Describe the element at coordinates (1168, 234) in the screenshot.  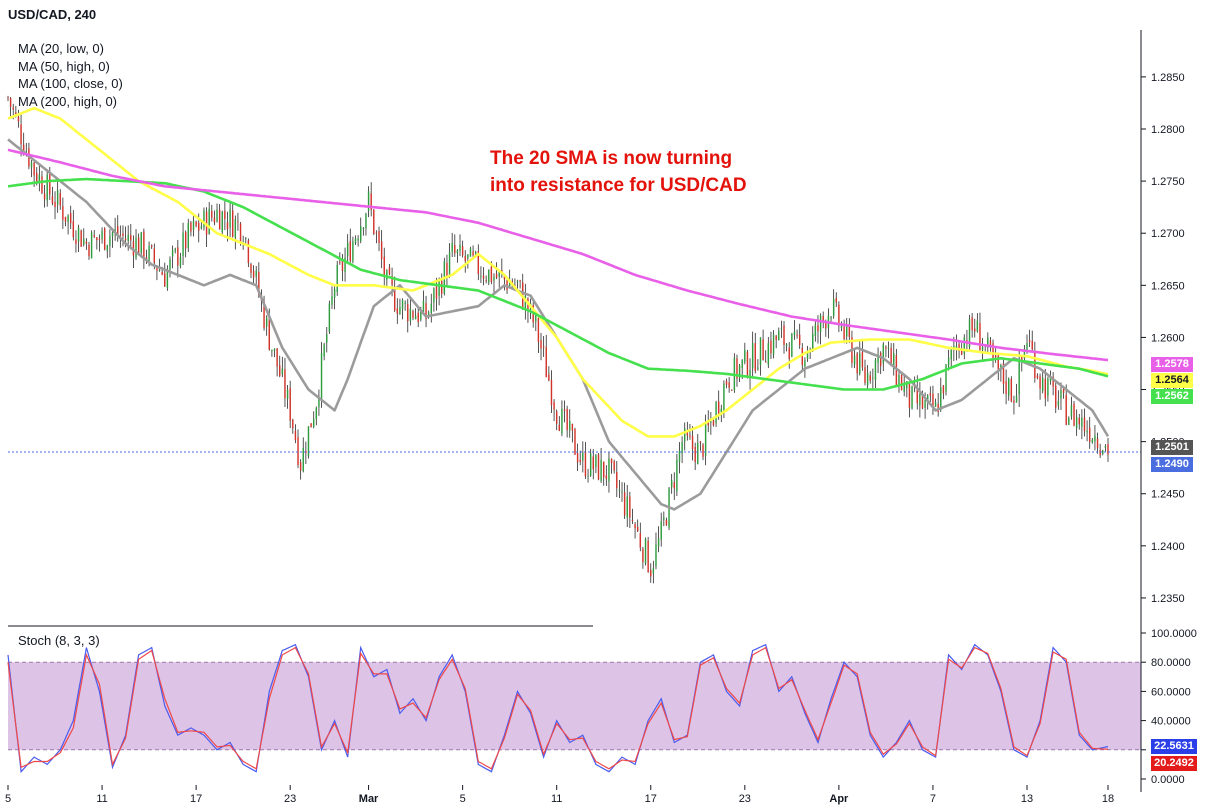
I see `price-tick-label: 1.2700` at that location.